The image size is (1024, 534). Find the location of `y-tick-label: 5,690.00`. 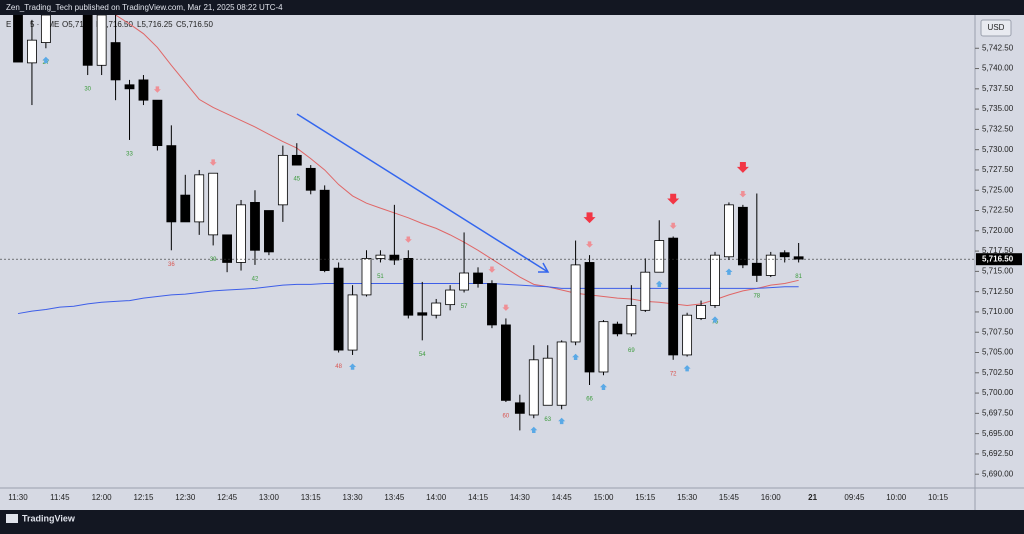

y-tick-label: 5,690.00 is located at coordinates (998, 473).